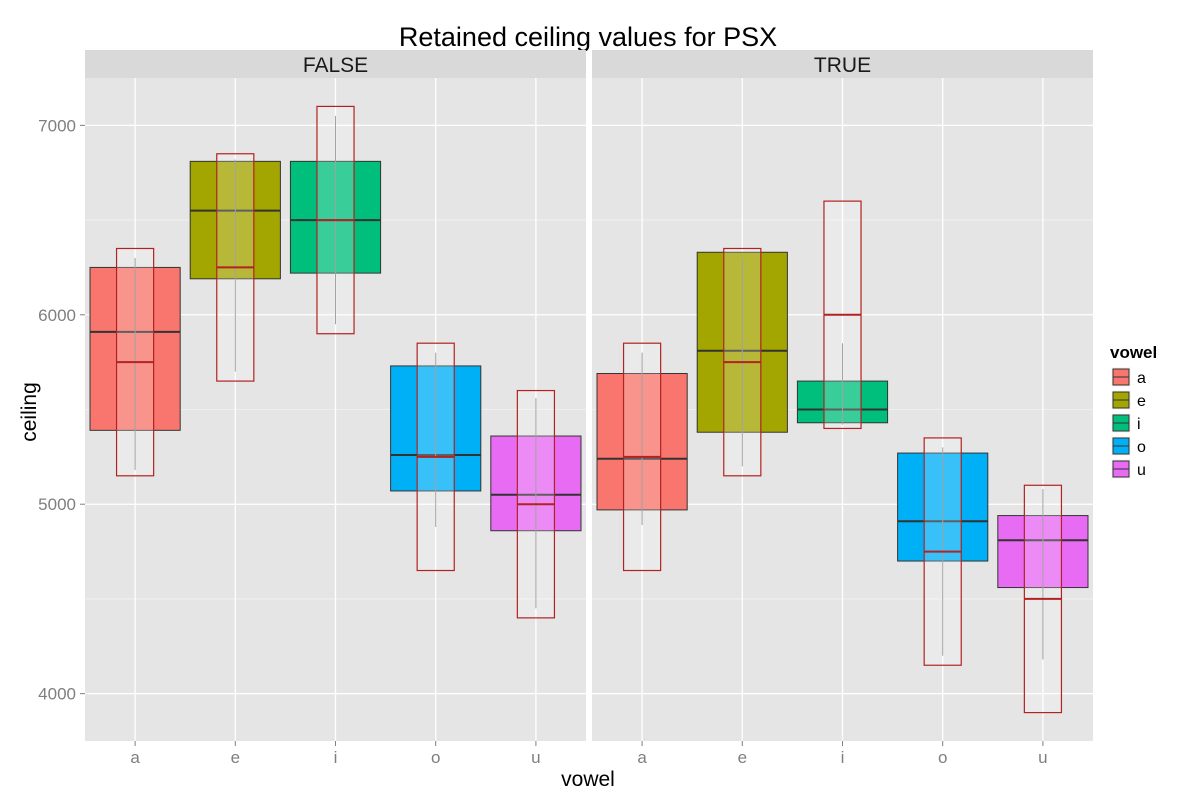 The width and height of the screenshot is (1200, 805). Describe the element at coordinates (57, 315) in the screenshot. I see `y-tick-label: 6000` at that location.